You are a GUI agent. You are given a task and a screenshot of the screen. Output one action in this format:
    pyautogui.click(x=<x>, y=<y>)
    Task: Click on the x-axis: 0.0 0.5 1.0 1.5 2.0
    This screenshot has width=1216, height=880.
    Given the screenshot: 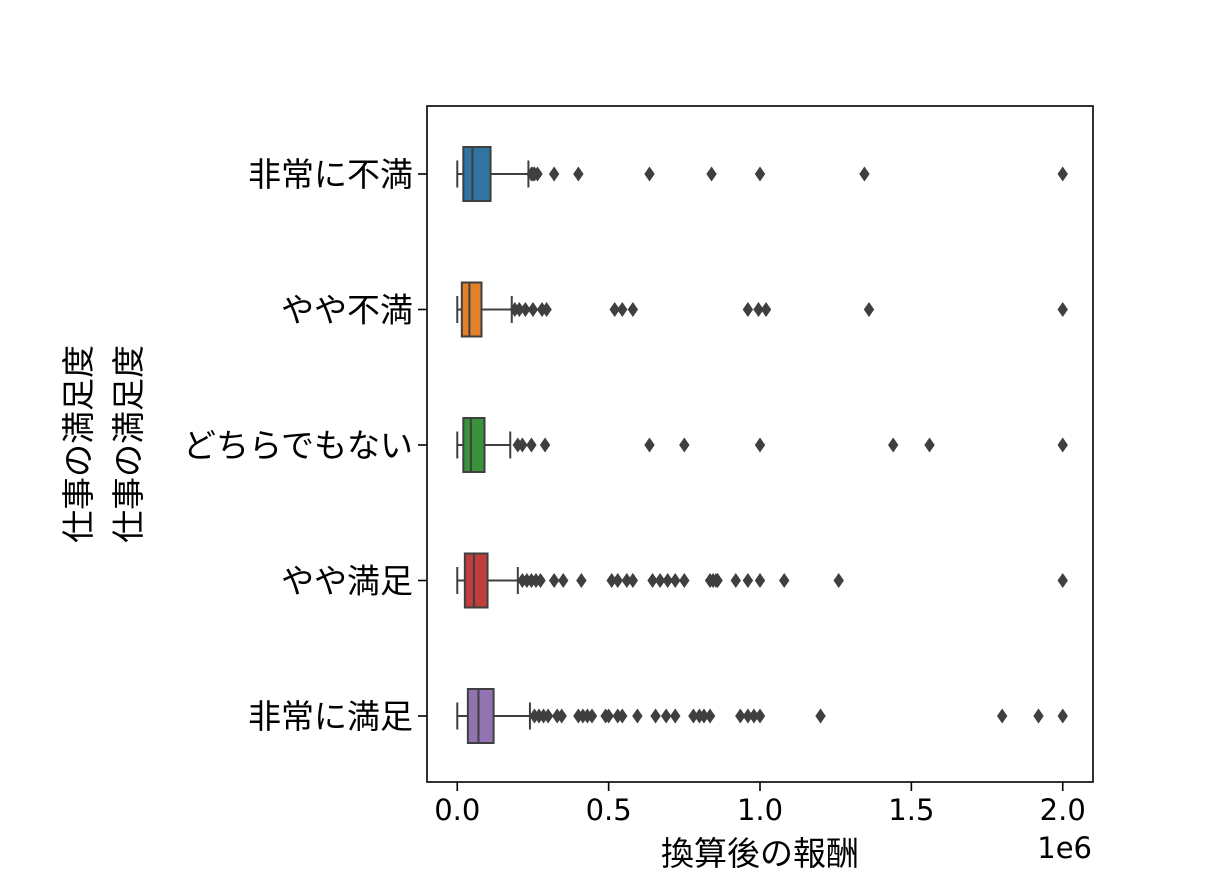 What is the action you would take?
    pyautogui.click(x=760, y=804)
    